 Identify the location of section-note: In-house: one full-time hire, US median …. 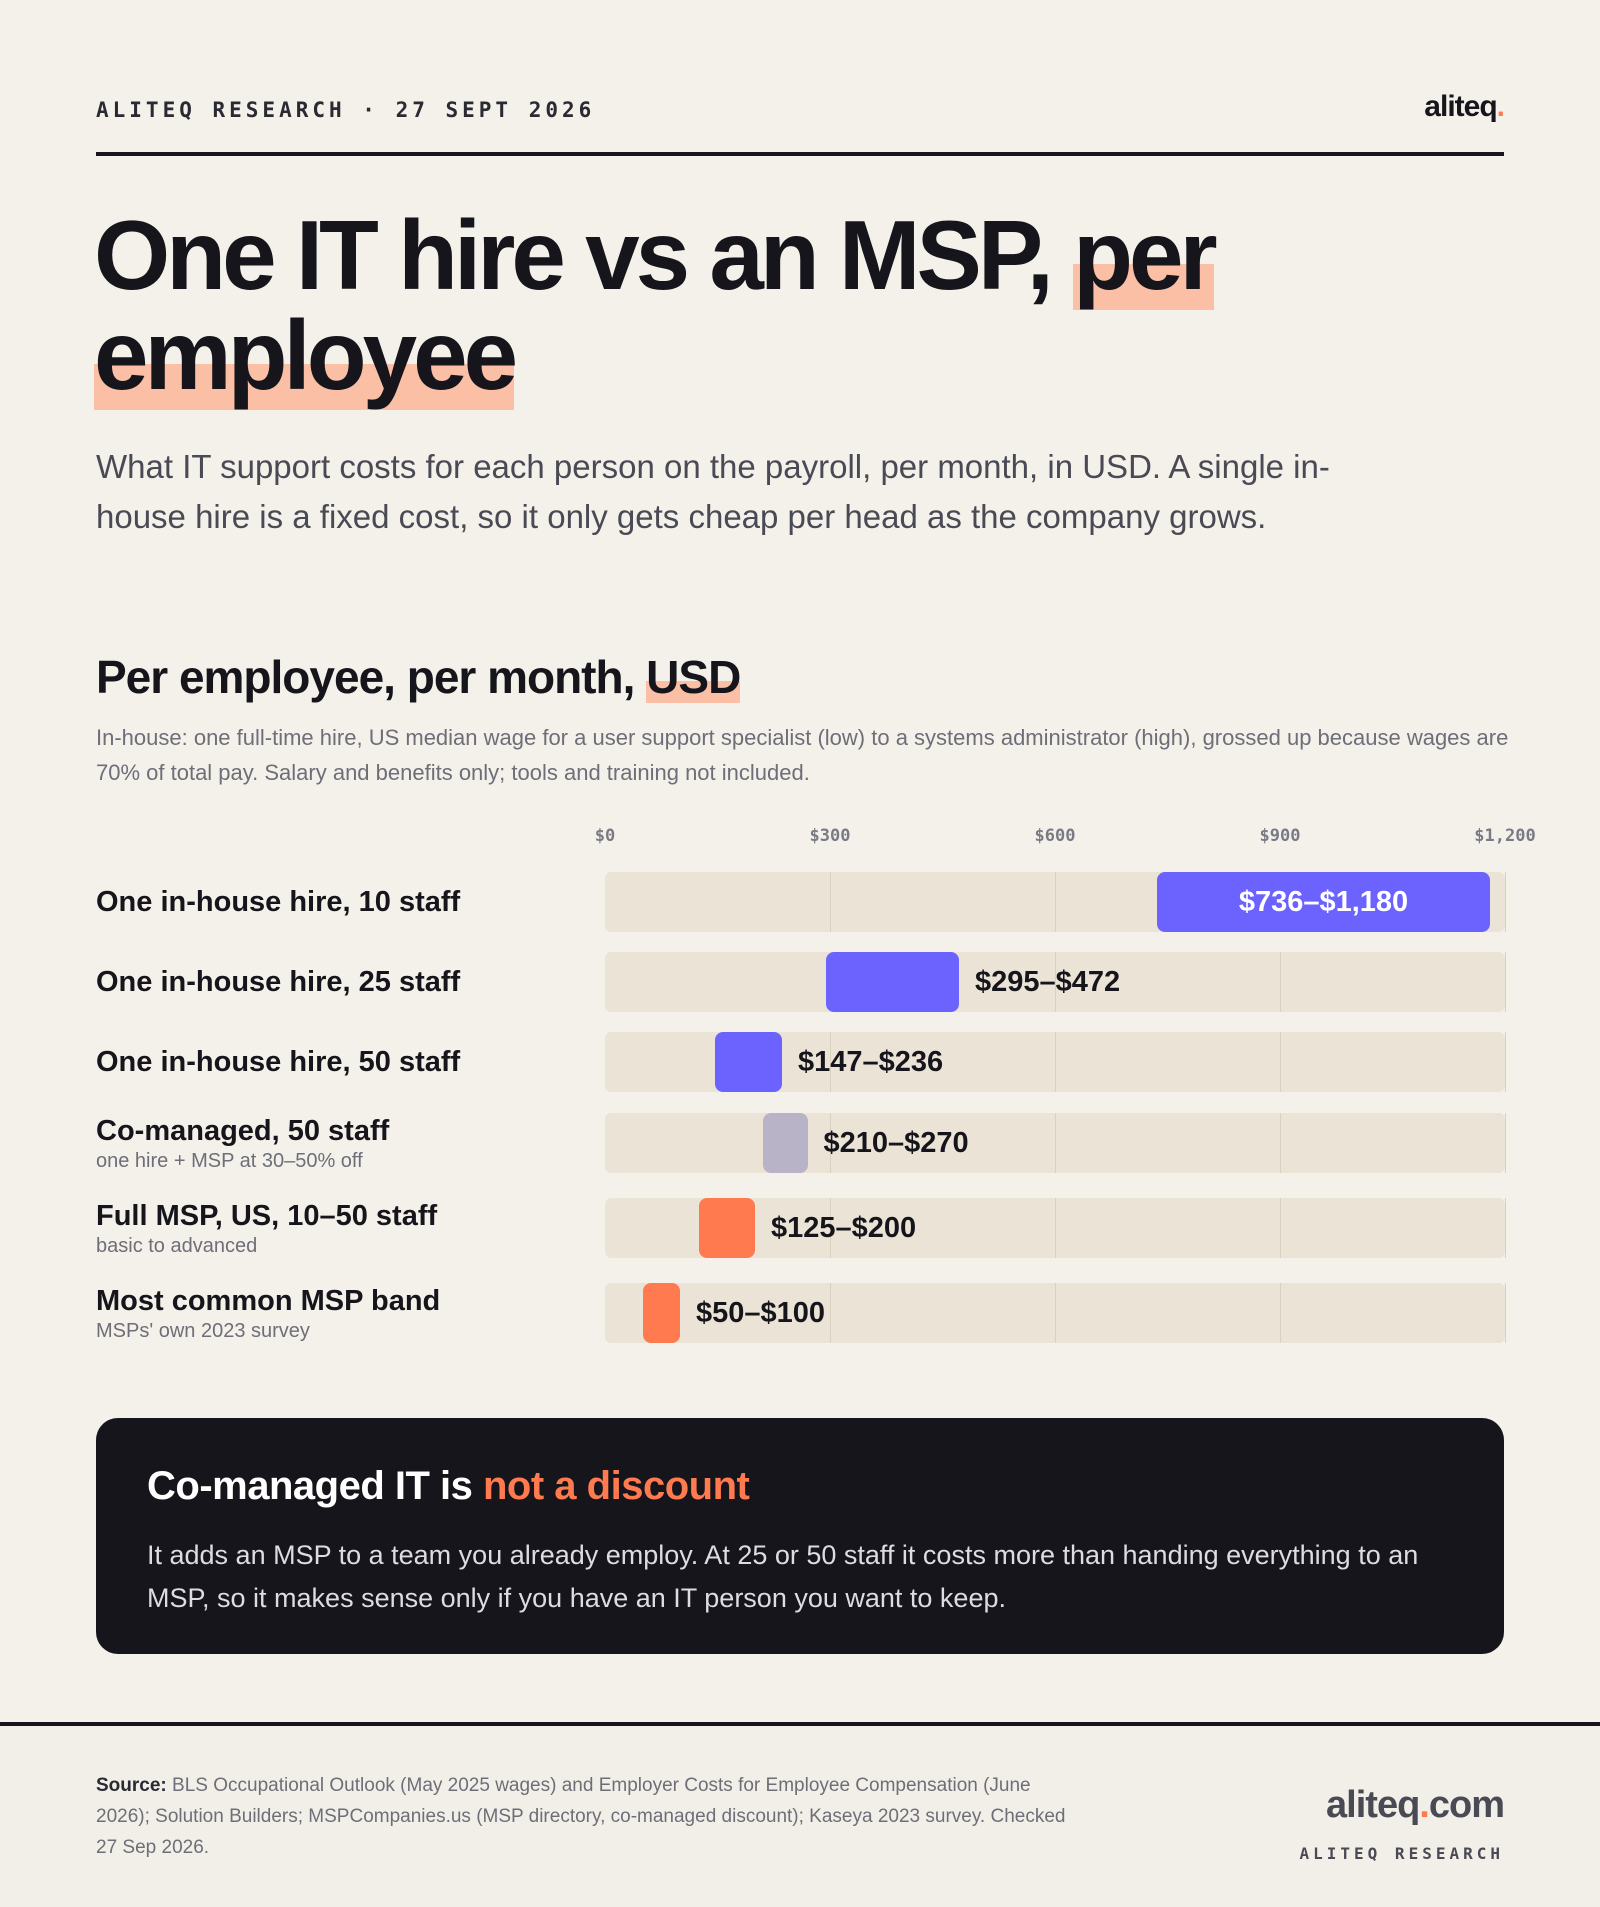
(802, 755).